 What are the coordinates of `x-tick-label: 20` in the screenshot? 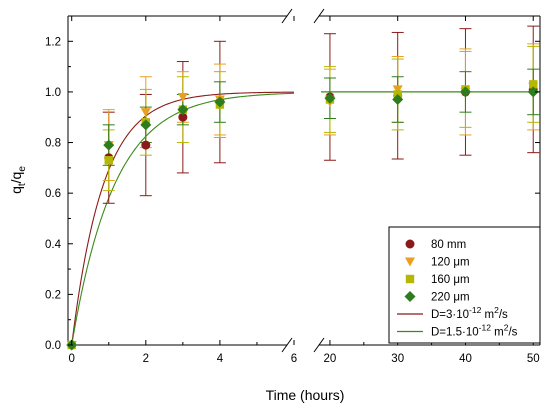 It's located at (330, 359).